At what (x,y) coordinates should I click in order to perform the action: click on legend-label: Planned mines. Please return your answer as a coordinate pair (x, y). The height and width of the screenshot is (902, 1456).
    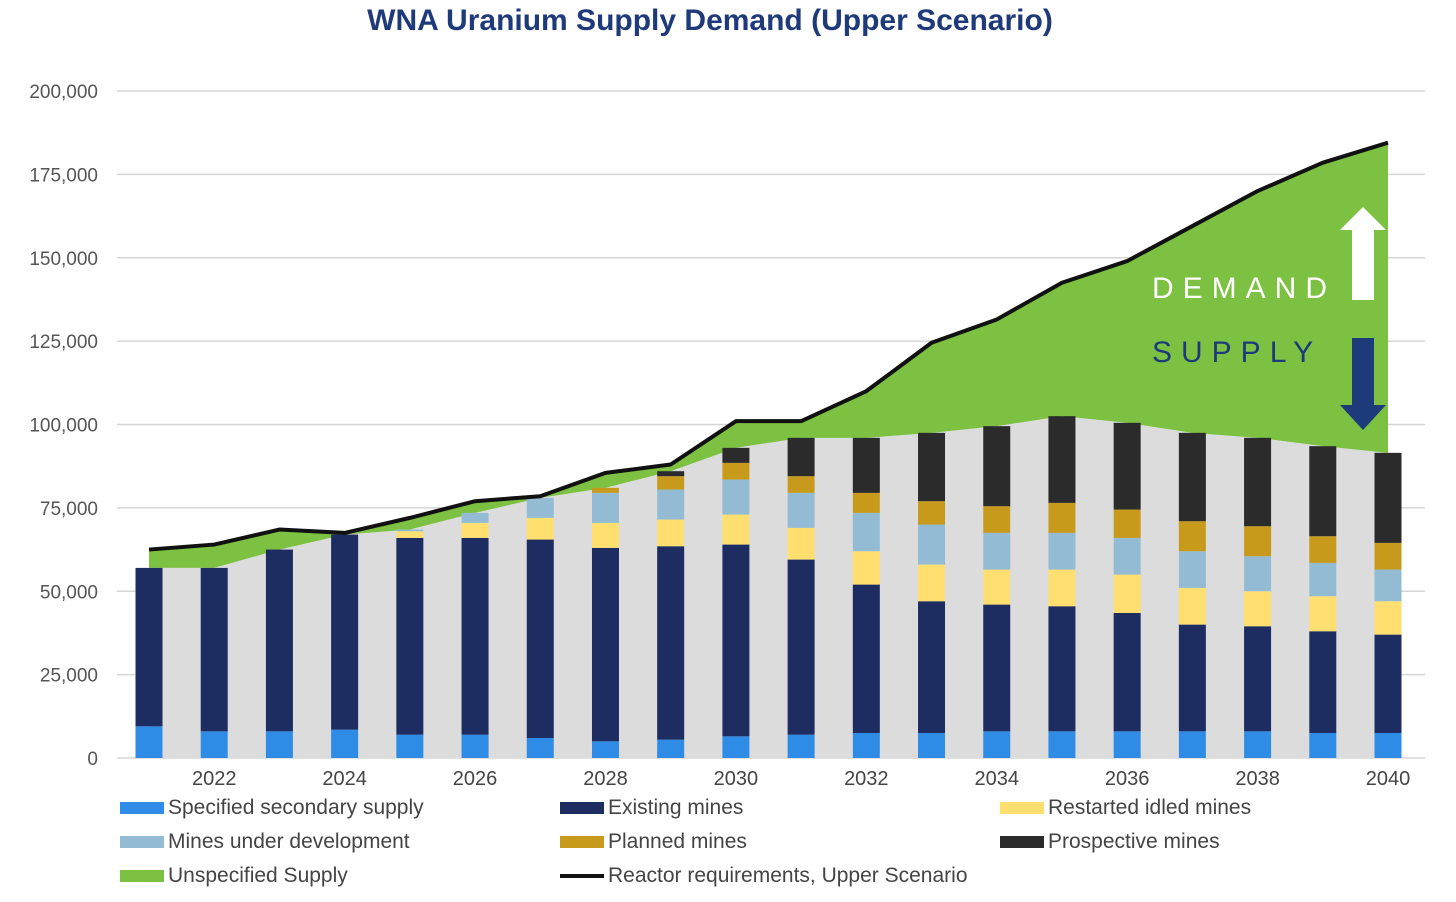
    Looking at the image, I should click on (677, 841).